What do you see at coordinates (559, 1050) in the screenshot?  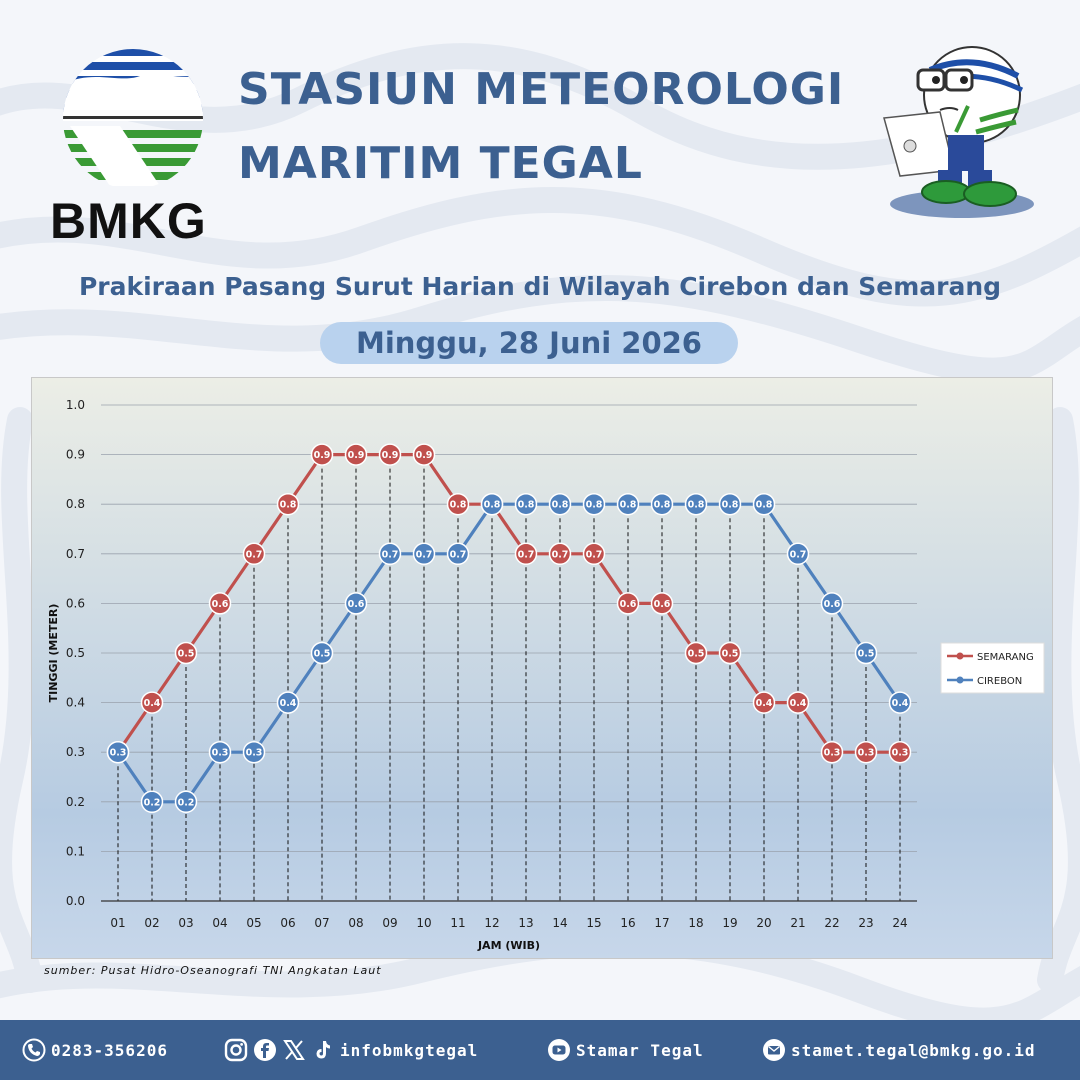 I see `youtube-icon` at bounding box center [559, 1050].